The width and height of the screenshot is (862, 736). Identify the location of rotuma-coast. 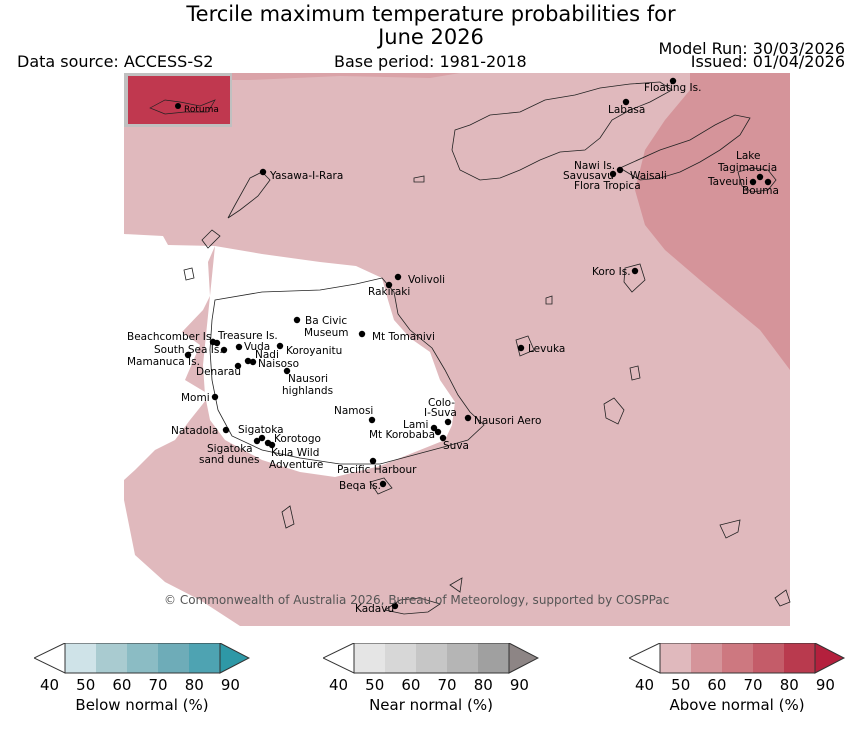
(182, 107).